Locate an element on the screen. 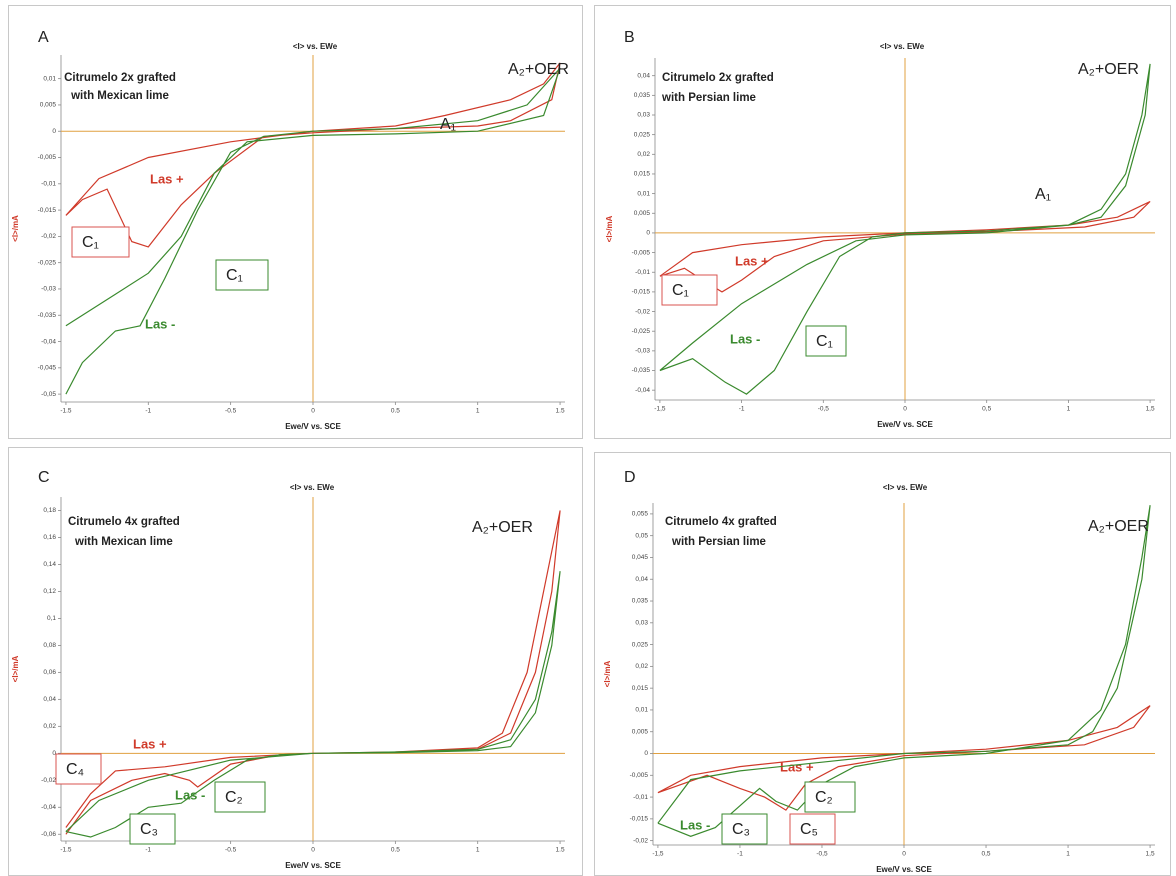 This screenshot has height=876, width=1176. y-tick-label: -0,045 is located at coordinates (47, 368).